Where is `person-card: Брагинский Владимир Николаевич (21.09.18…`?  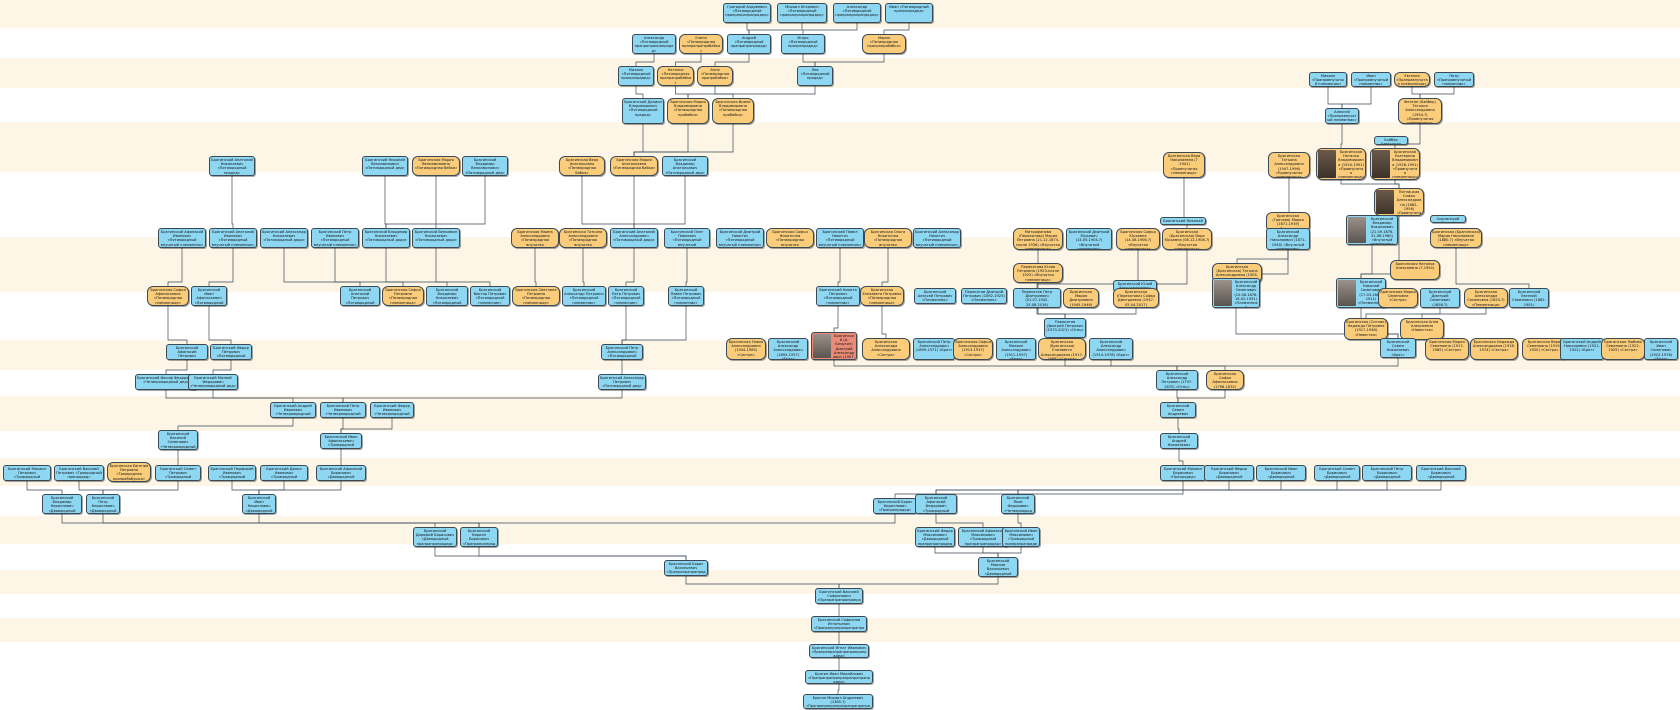 person-card: Брагинский Владимир Николаевич (21.09.18… is located at coordinates (1372, 230).